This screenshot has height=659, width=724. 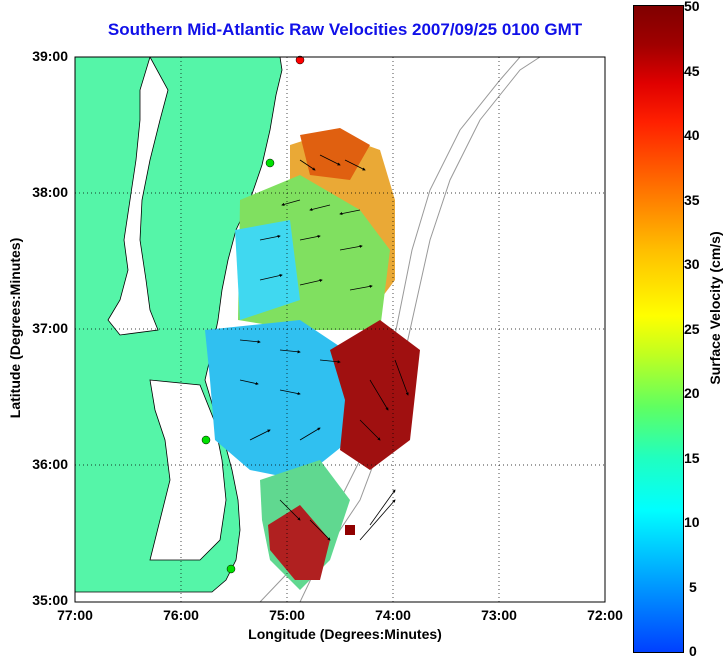 What do you see at coordinates (324, 347) in the screenshot?
I see `velocity-arrows` at bounding box center [324, 347].